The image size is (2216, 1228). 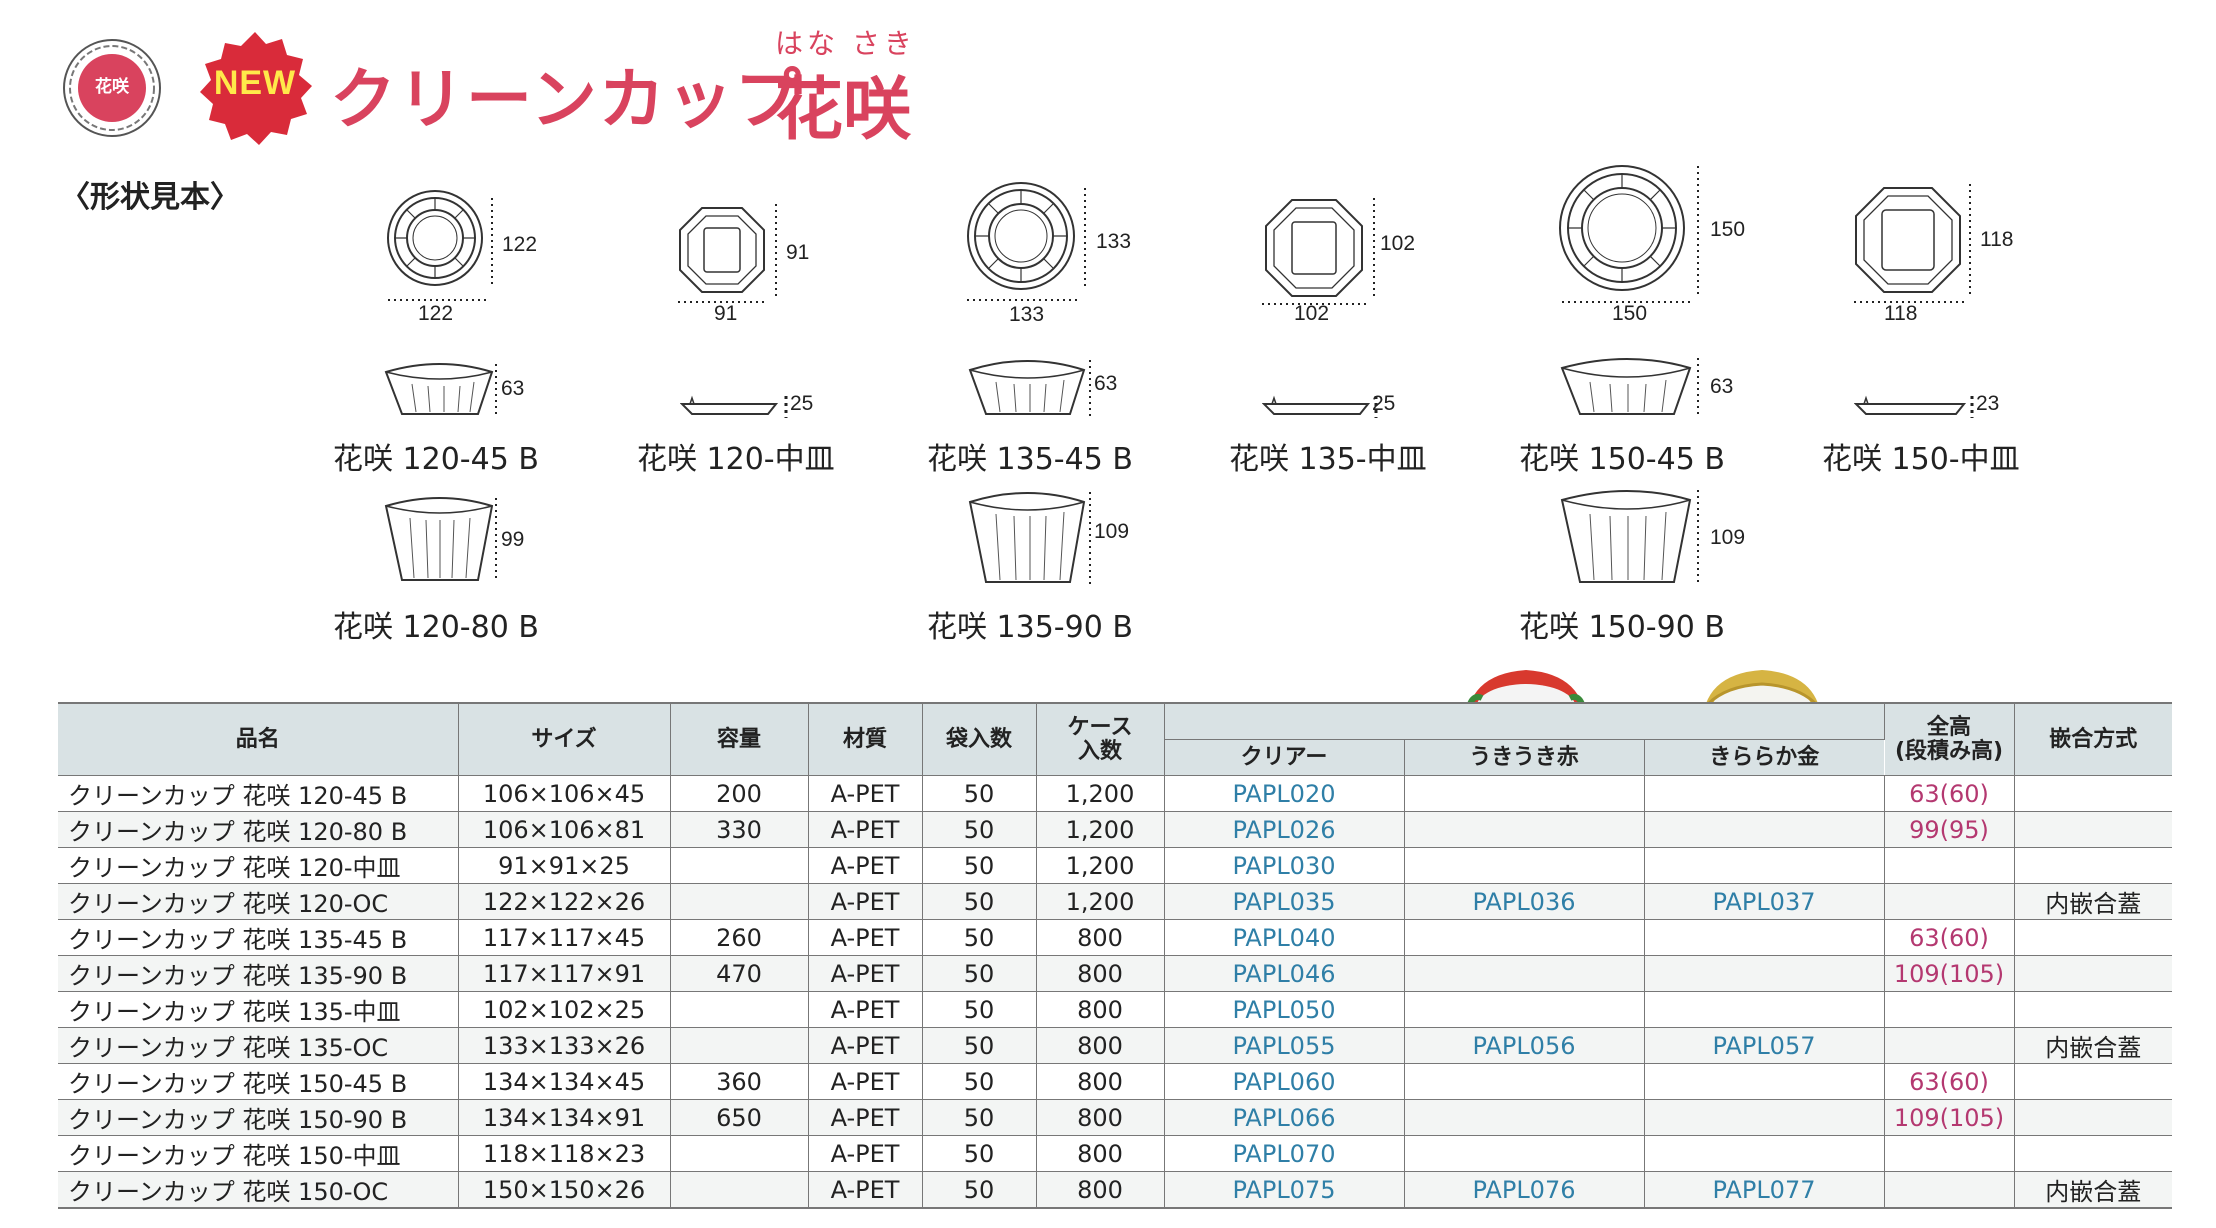 What do you see at coordinates (258, 1081) in the screenshot?
I see `cell-name: クリーンカップ 花咲 150-45 B` at bounding box center [258, 1081].